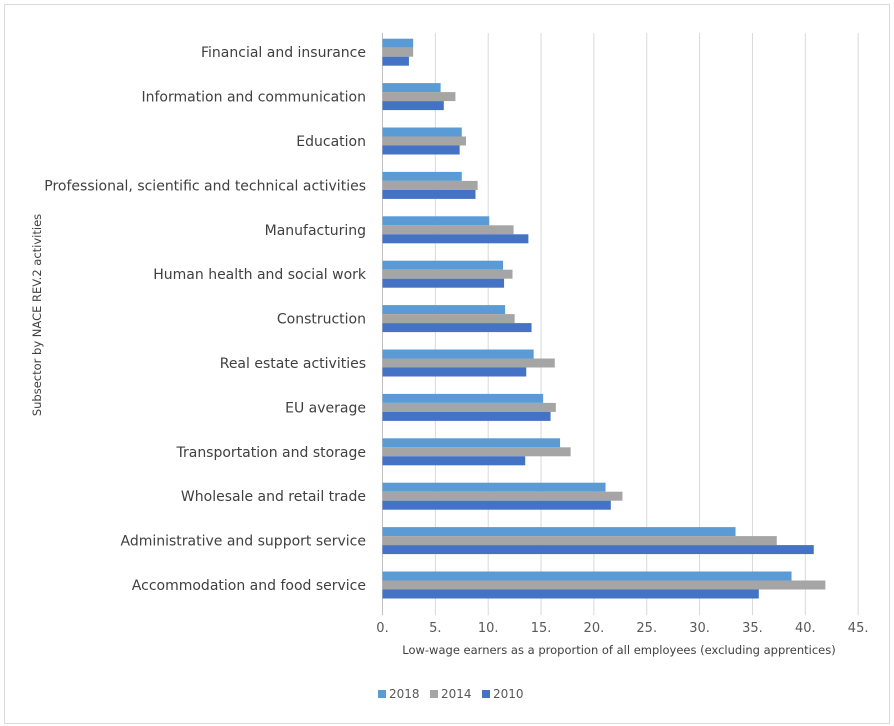 The width and height of the screenshot is (894, 726). Describe the element at coordinates (293, 364) in the screenshot. I see `category-label: Real estate activities` at that location.